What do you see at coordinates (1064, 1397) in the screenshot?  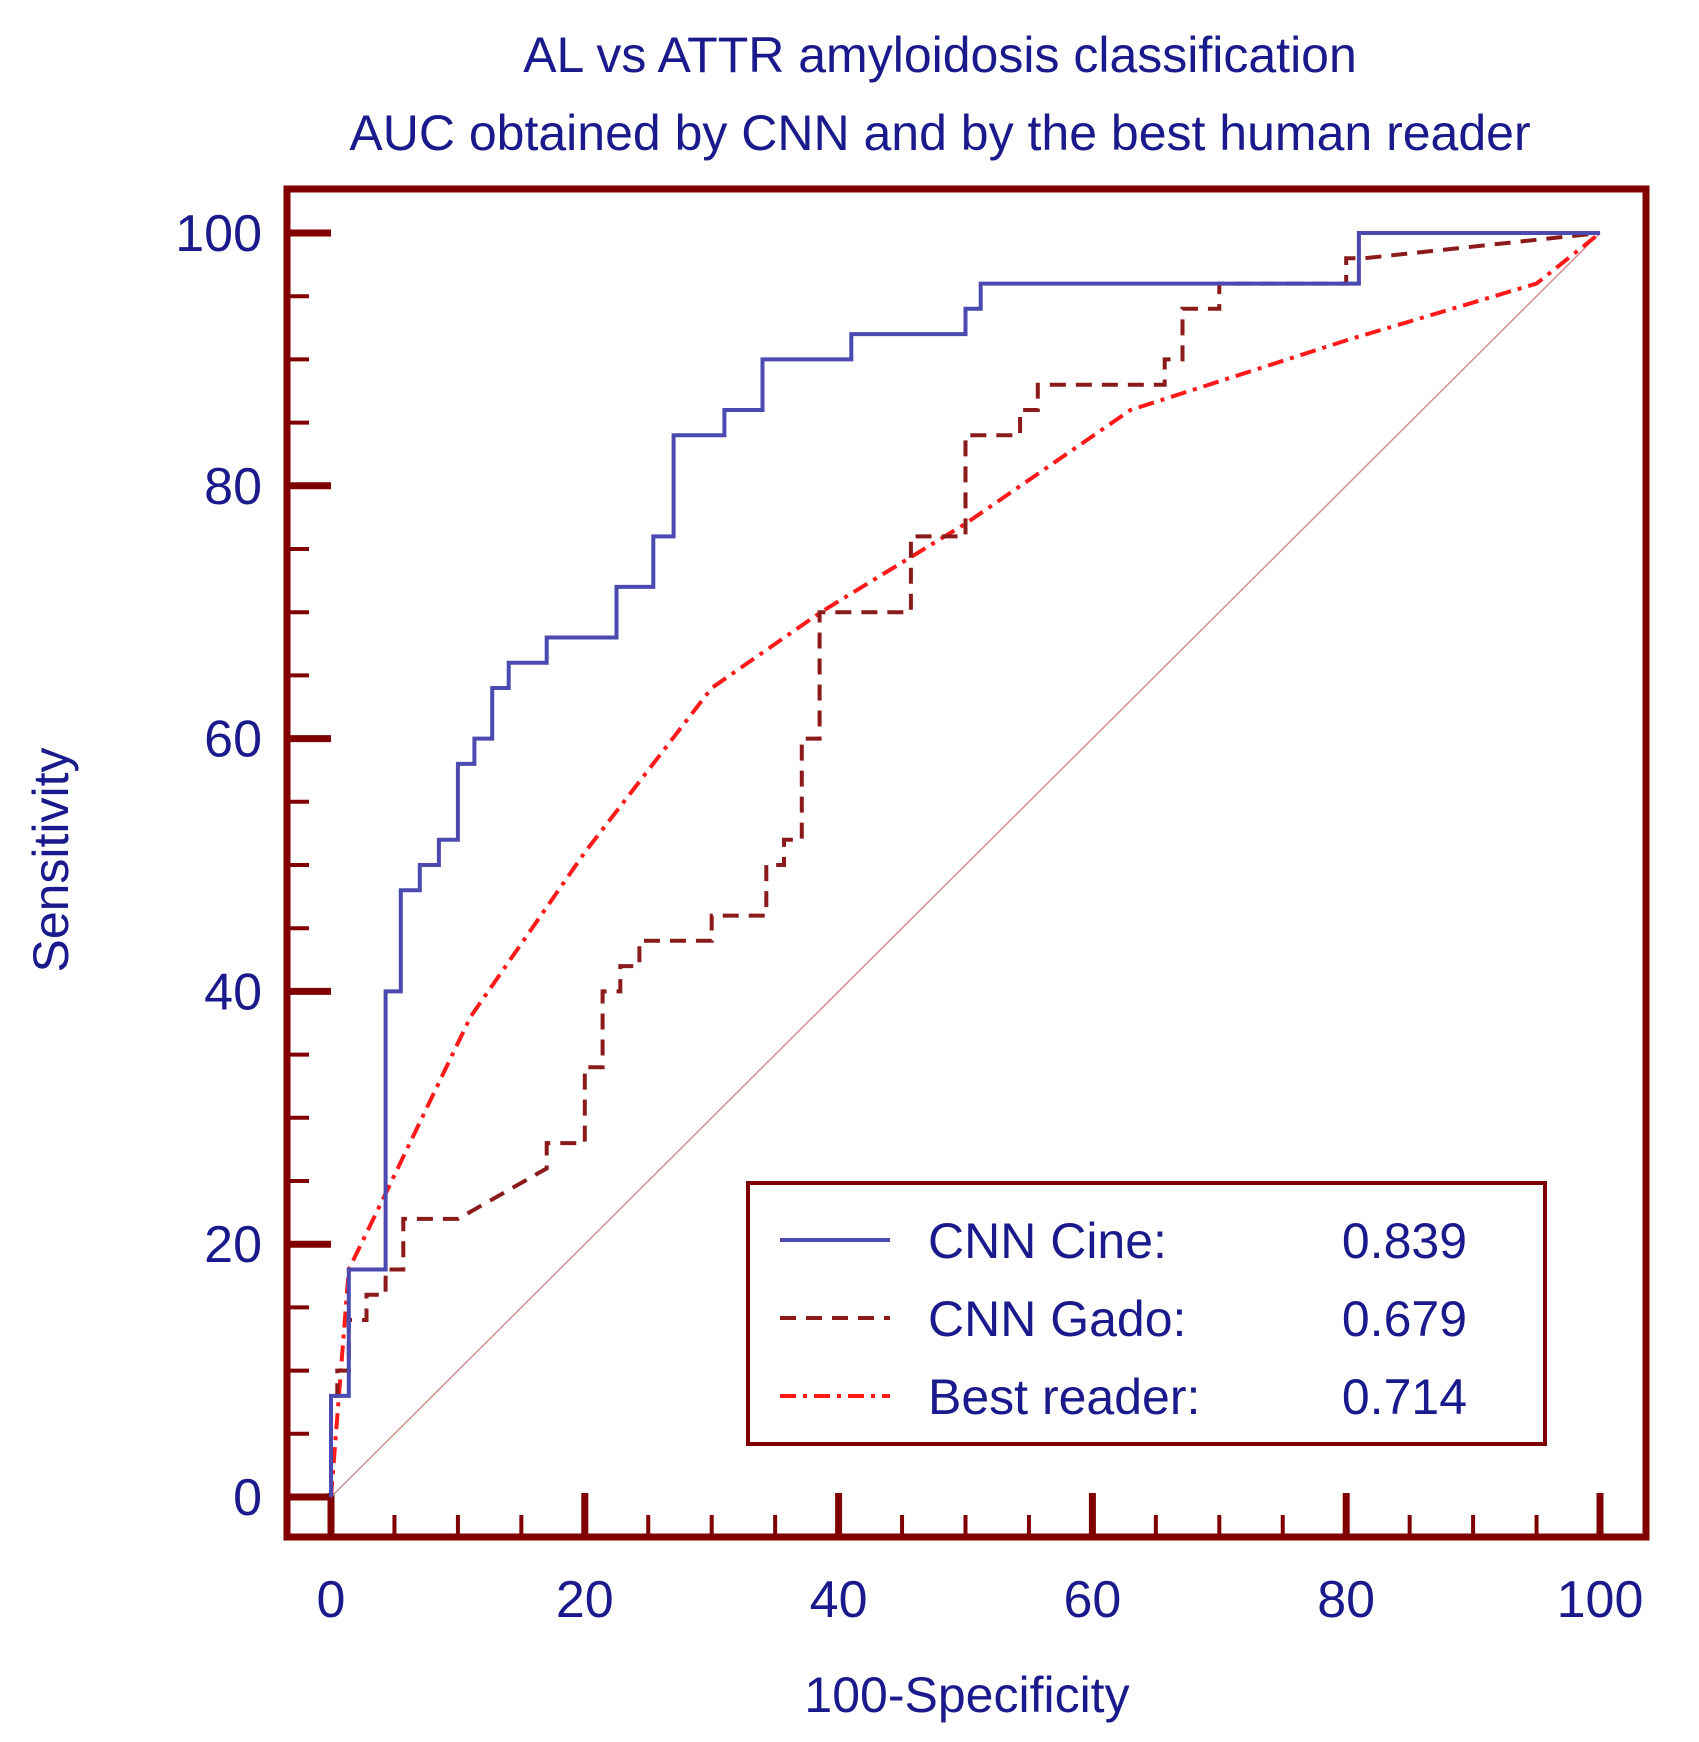 I see `legend-series-name: Best reader:` at bounding box center [1064, 1397].